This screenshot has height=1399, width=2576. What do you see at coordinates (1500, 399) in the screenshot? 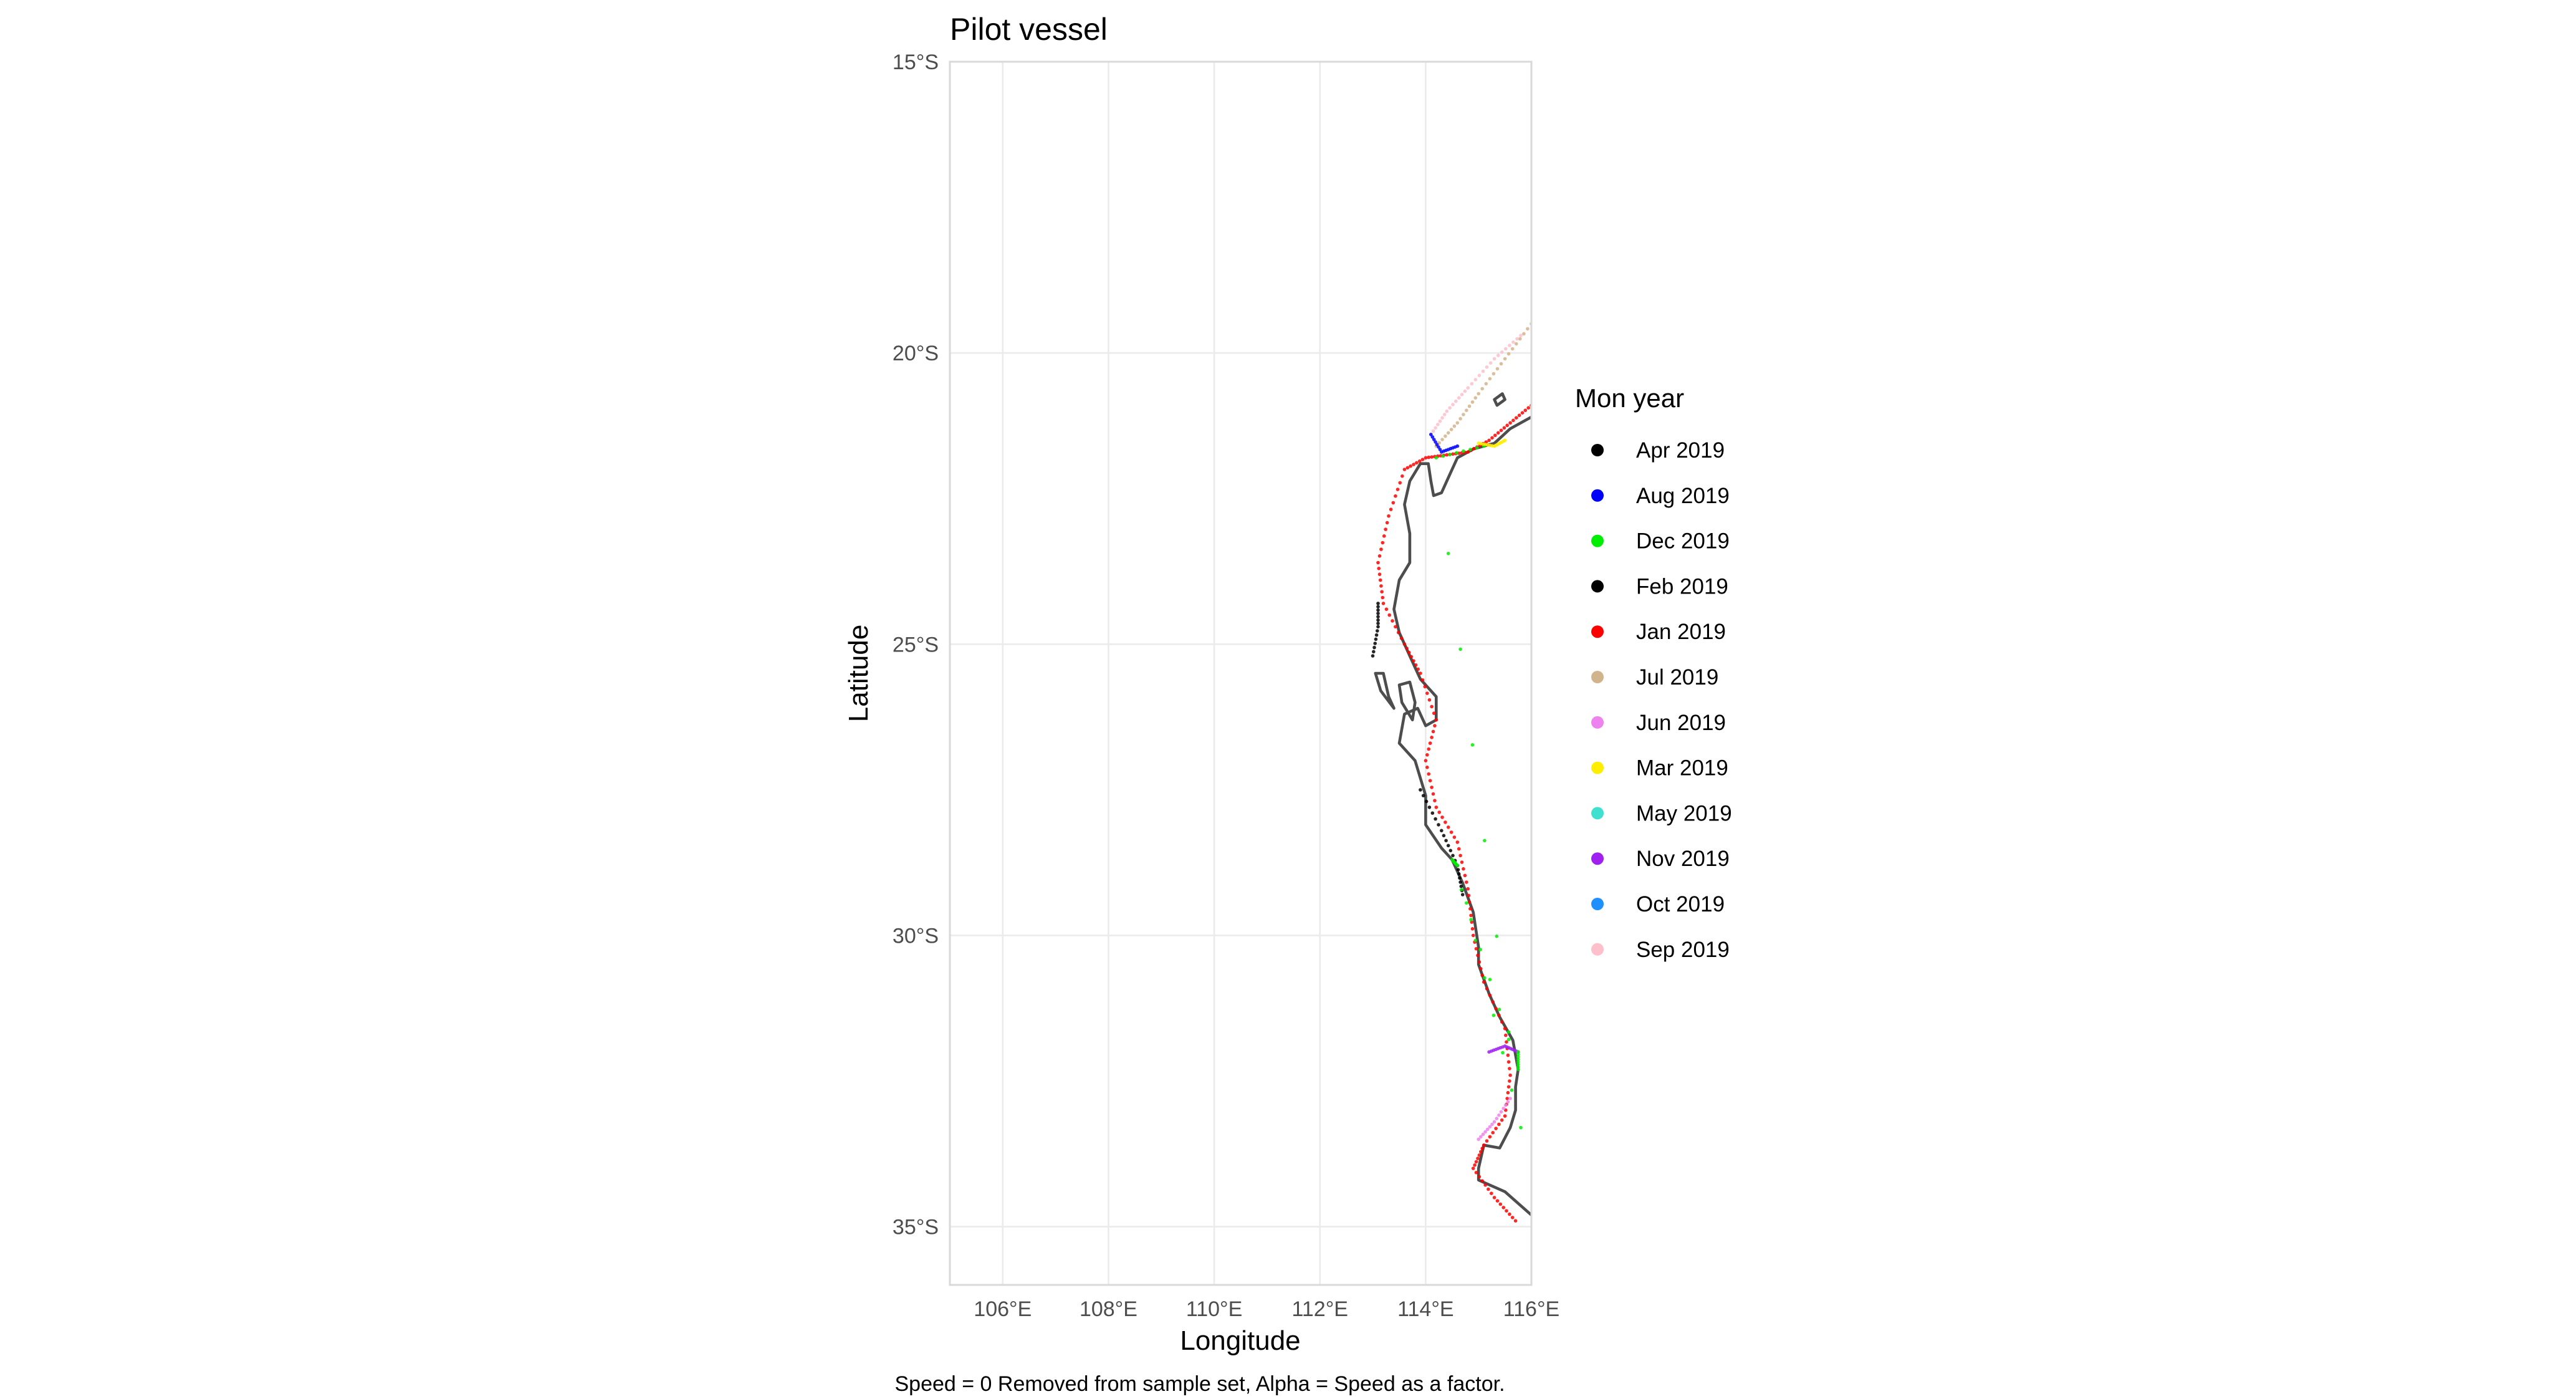
I see `coastline-segment` at bounding box center [1500, 399].